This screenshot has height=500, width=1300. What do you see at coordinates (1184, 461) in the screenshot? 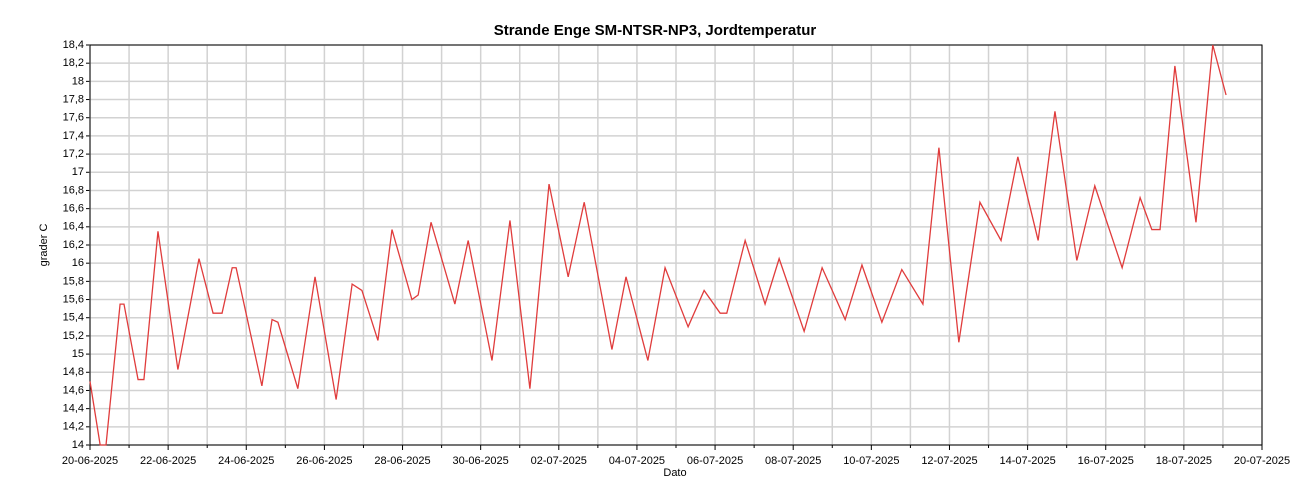
I see `x-tick-label: 18-07-2025` at bounding box center [1184, 461].